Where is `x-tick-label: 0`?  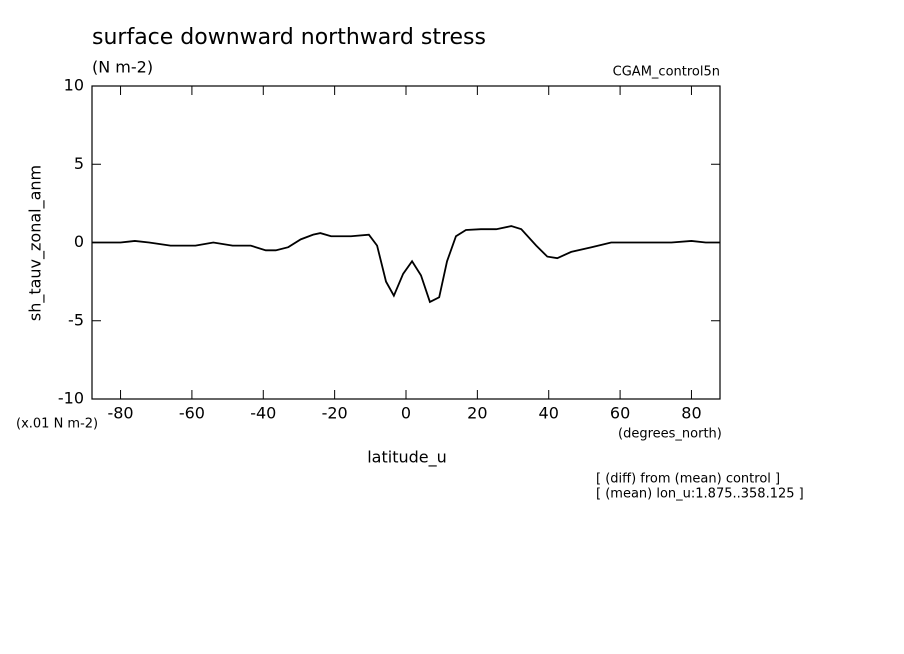
x-tick-label: 0 is located at coordinates (406, 413).